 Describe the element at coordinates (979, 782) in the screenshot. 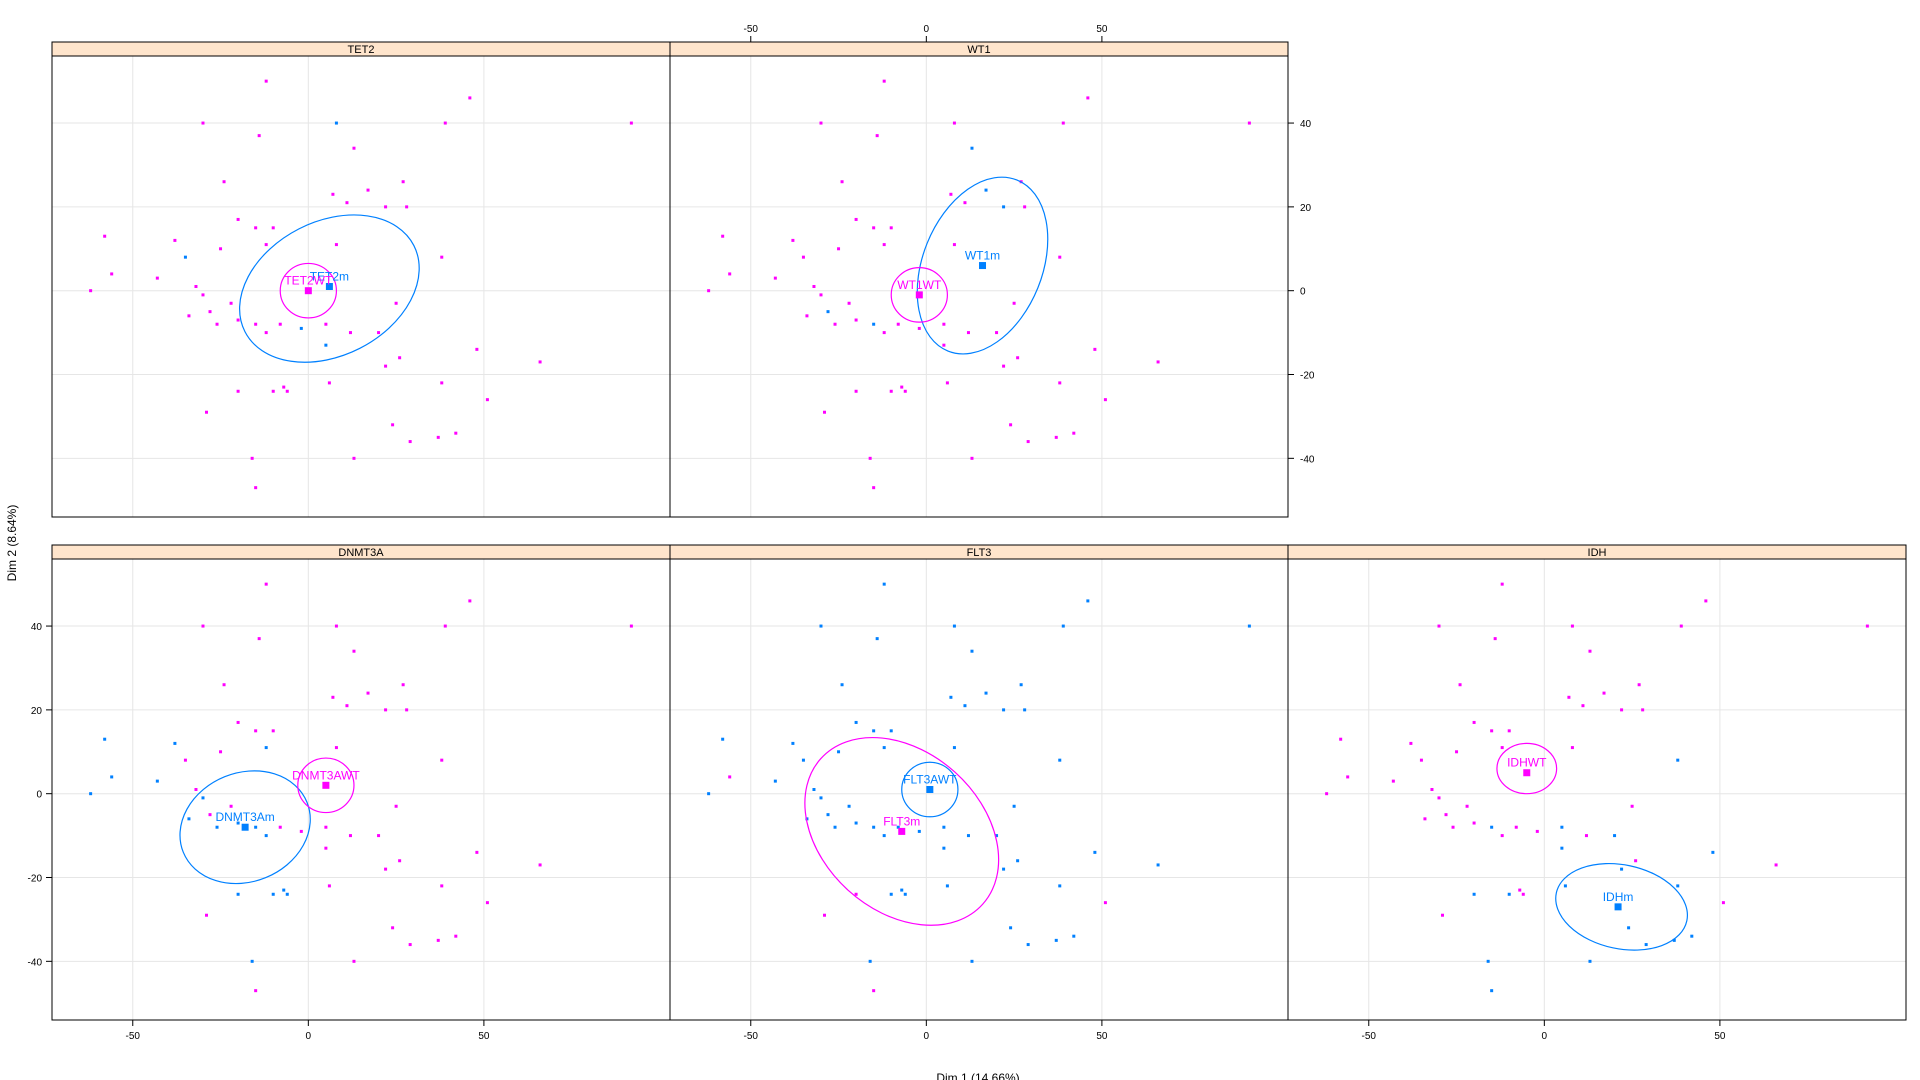

I see `panel-flt3: FLT3AWT FLT3m FLT3` at that location.